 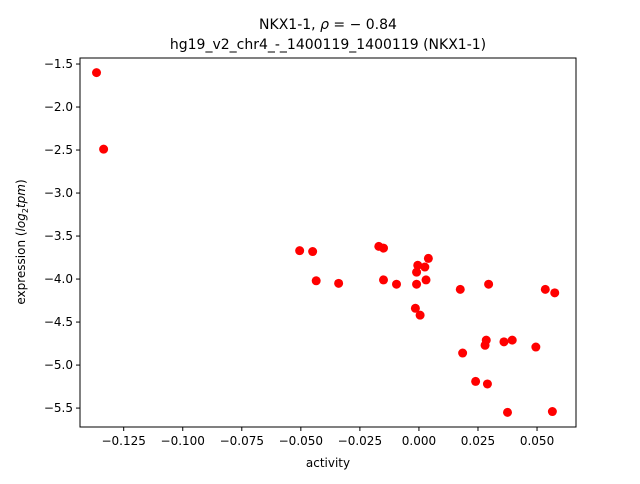 I want to click on x-tick-label: −0.125, so click(x=123, y=441).